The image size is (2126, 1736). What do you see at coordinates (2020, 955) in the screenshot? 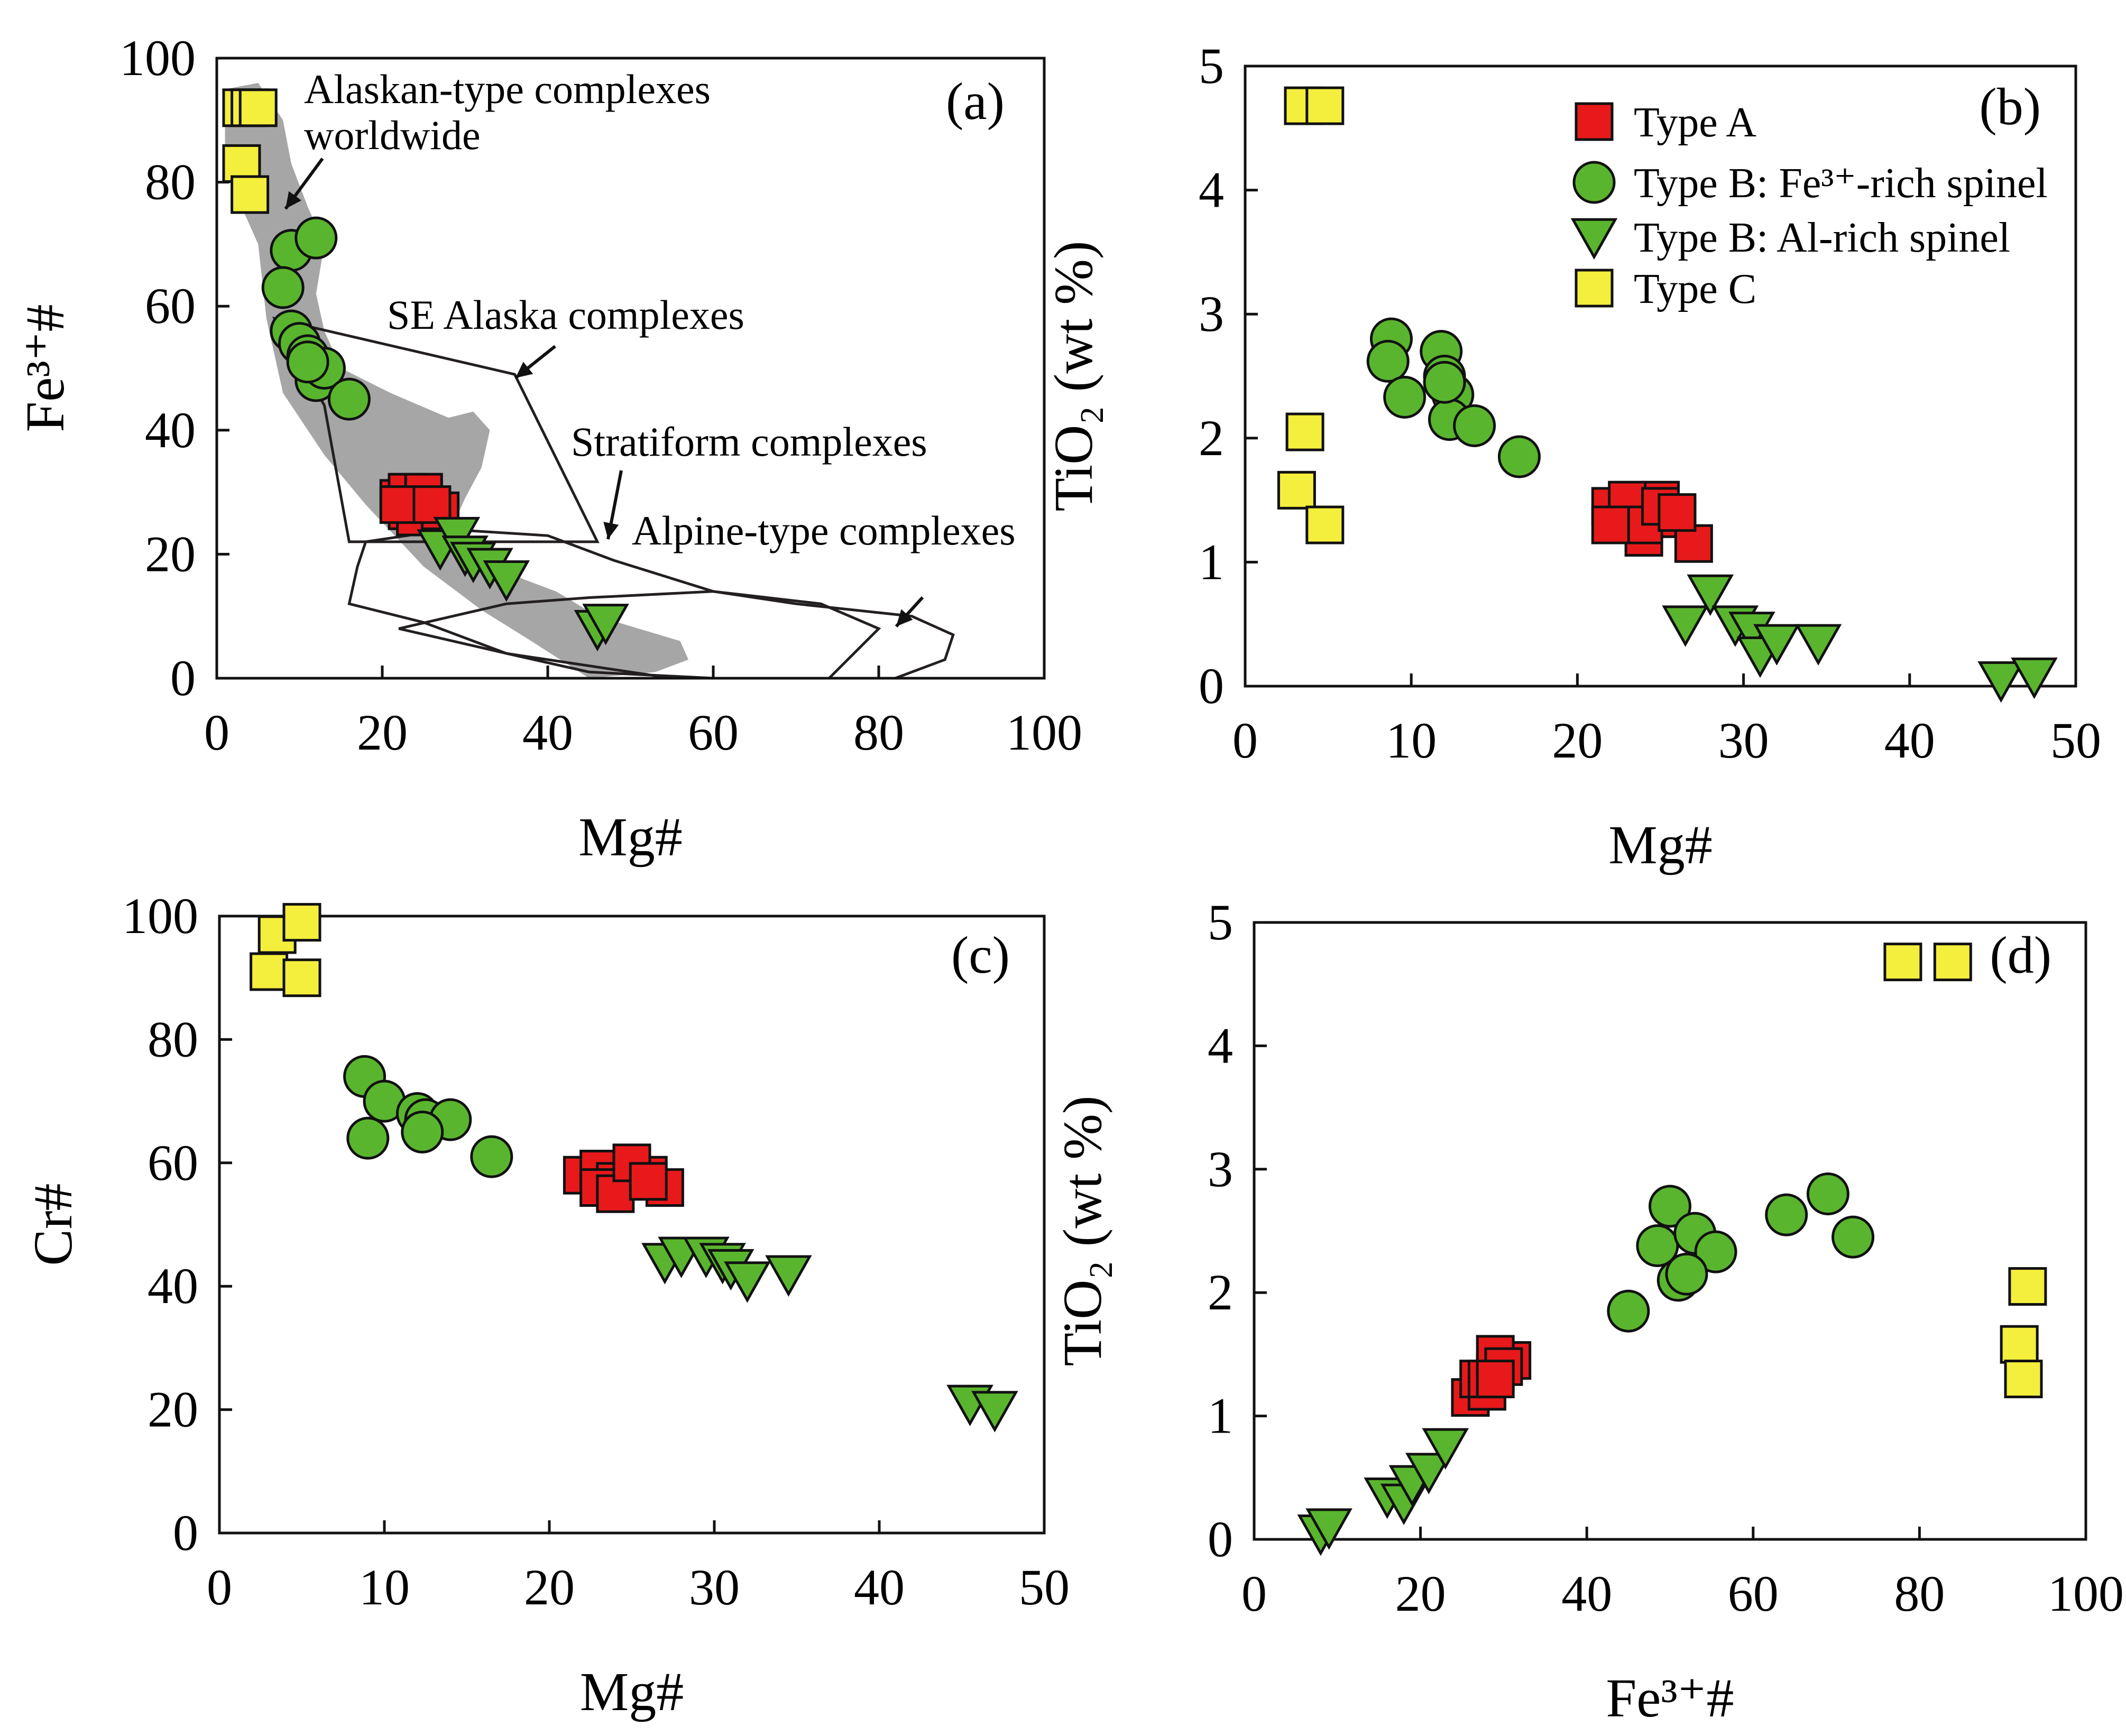
I see `panel-label: (d)` at bounding box center [2020, 955].